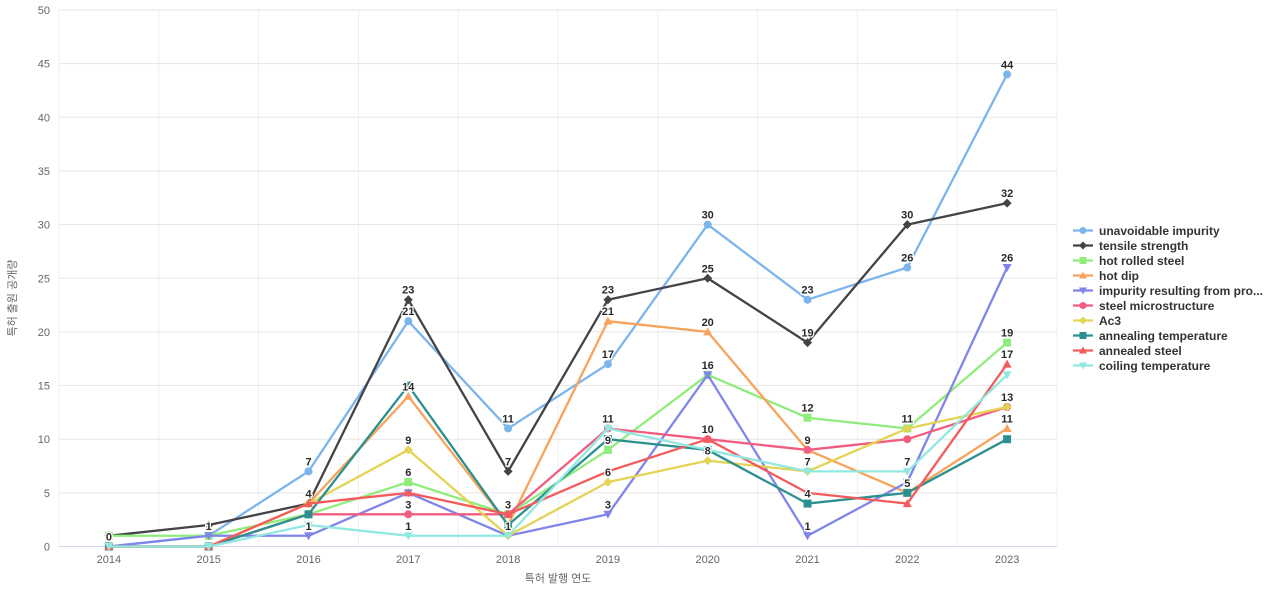 The width and height of the screenshot is (1280, 600). I want to click on legend-item-annealed-steel: annealed steel, so click(1167, 350).